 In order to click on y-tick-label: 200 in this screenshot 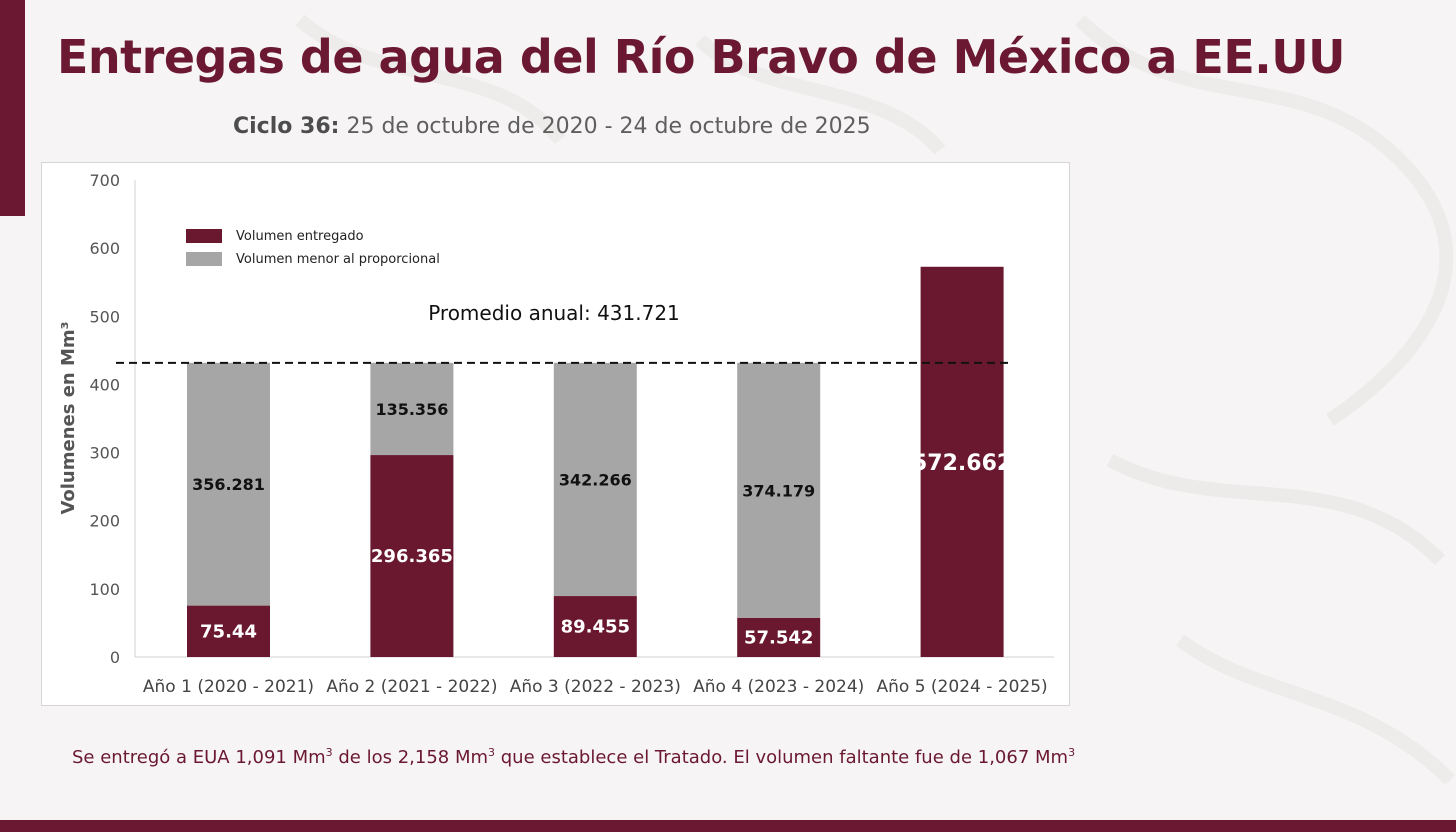, I will do `click(104, 521)`.